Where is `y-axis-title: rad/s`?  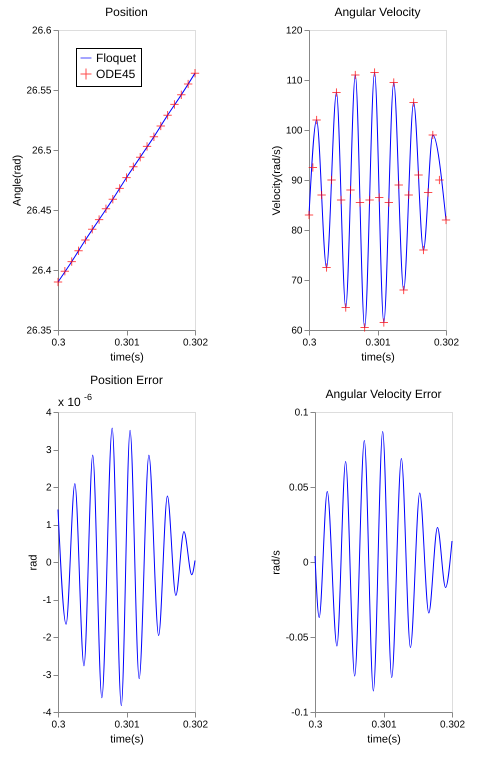
y-axis-title: rad/s is located at coordinates (276, 562).